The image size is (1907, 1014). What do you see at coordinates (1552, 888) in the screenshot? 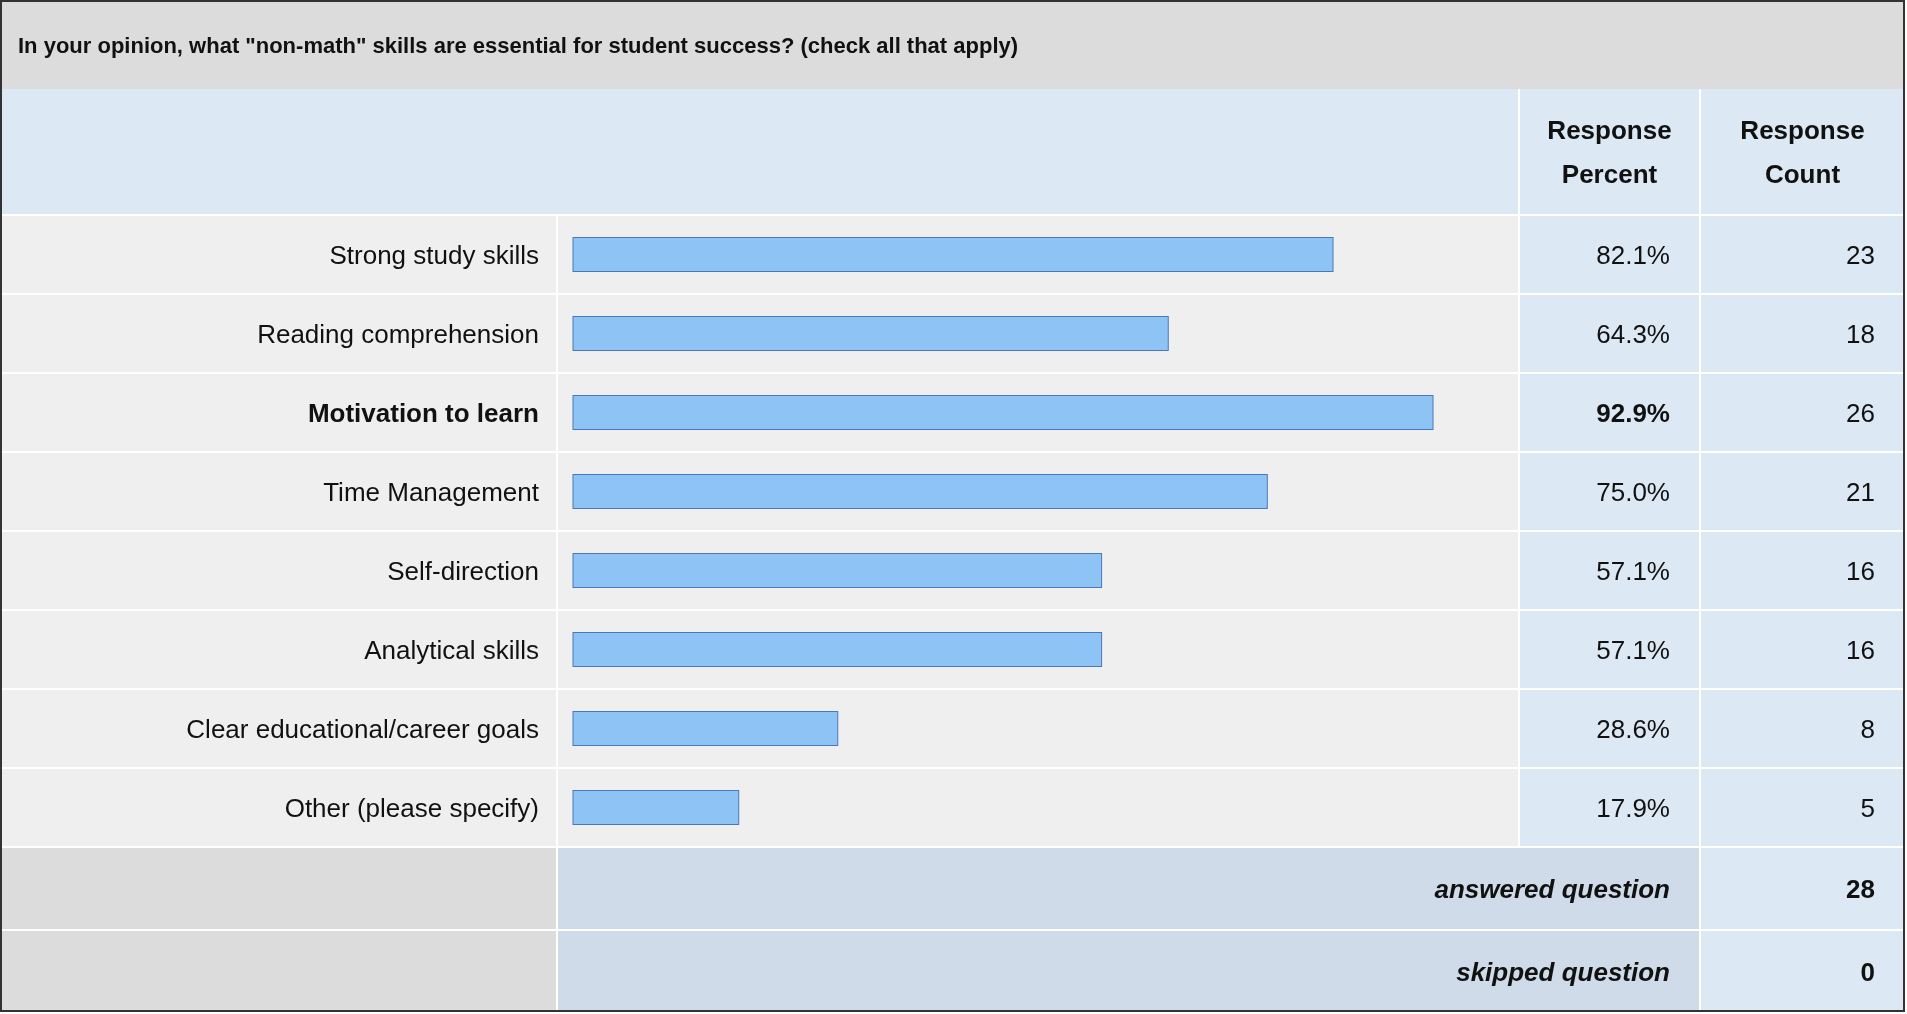
I see `text: answered question` at bounding box center [1552, 888].